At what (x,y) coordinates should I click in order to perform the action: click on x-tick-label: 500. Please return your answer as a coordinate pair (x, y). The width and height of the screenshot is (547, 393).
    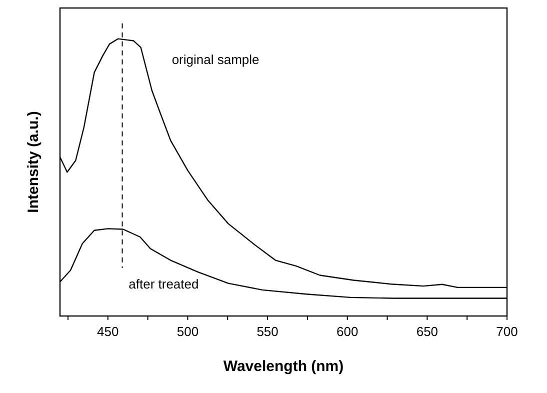
    Looking at the image, I should click on (187, 331).